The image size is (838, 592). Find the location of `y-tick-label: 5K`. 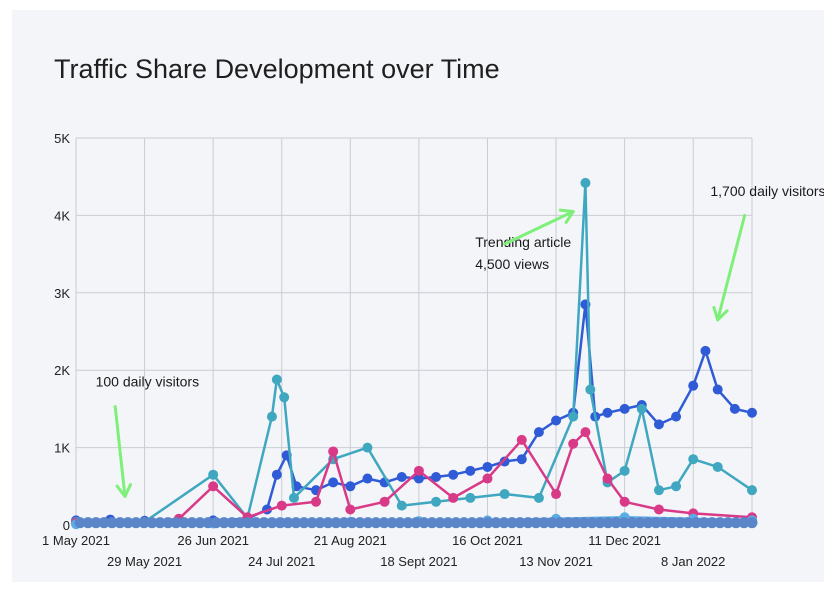

y-tick-label: 5K is located at coordinates (62, 138).